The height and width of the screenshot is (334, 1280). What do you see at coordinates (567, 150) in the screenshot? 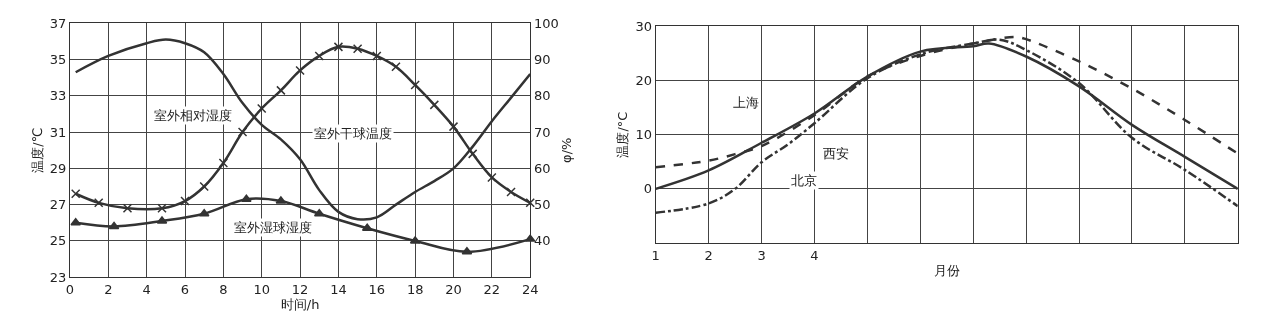
I see `y2-axis-title: φ/%` at bounding box center [567, 150].